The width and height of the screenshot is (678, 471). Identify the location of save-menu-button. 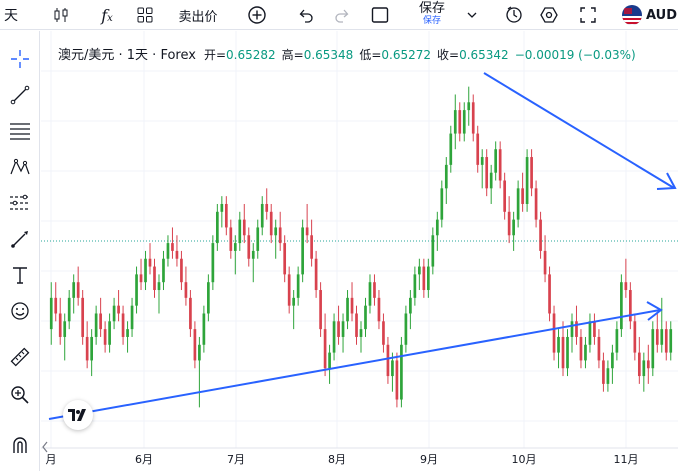
(472, 15).